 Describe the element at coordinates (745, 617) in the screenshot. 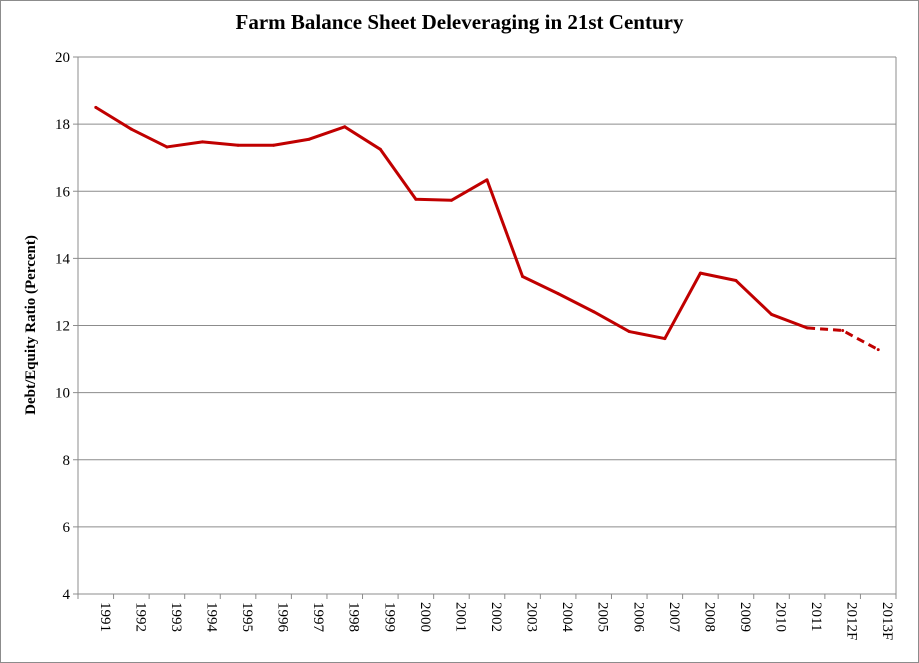

I see `x-tick-label: 2009` at that location.